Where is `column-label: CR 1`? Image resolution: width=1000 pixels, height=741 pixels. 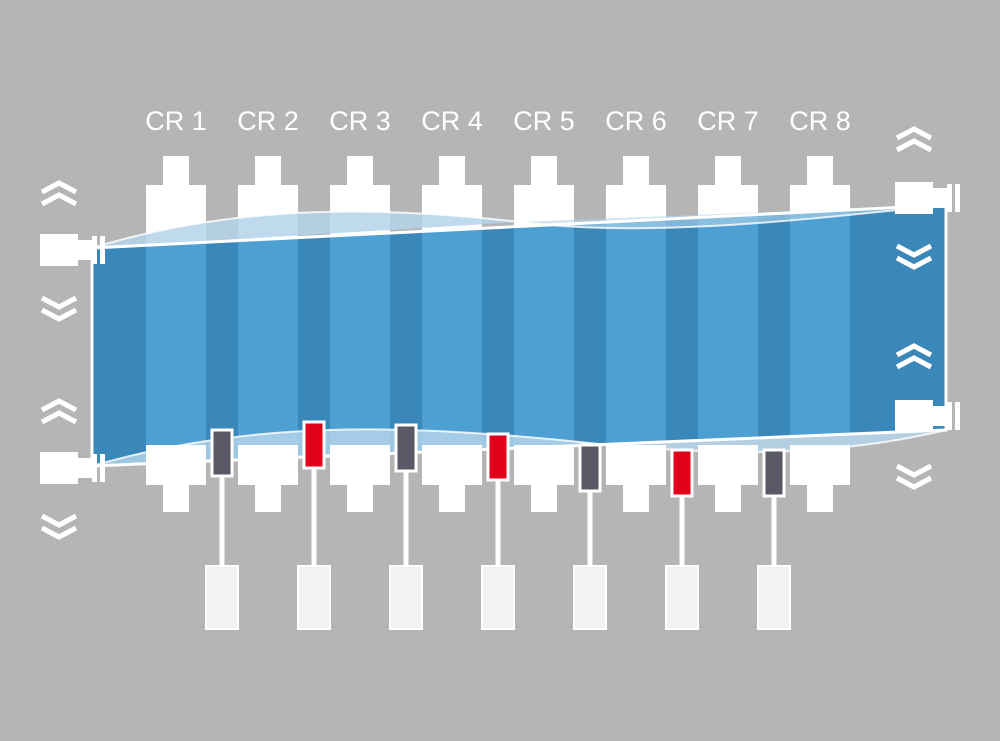 column-label: CR 1 is located at coordinates (176, 121).